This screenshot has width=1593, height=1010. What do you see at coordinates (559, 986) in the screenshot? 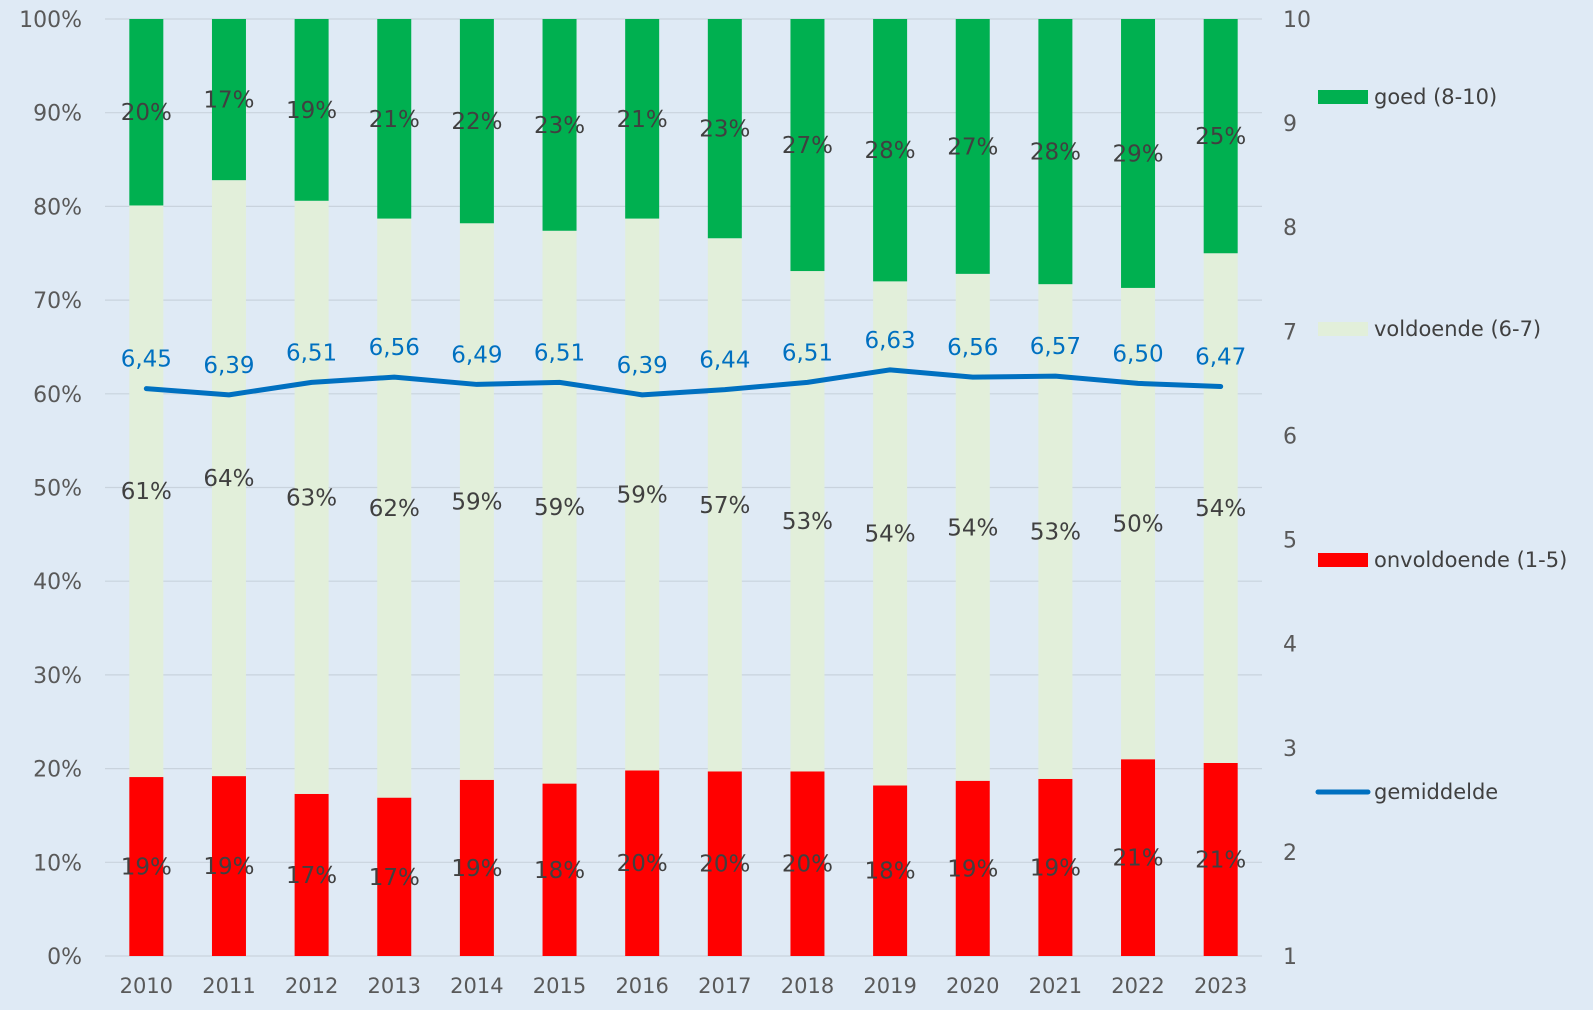
I see `x-tick-label: 2015` at bounding box center [559, 986].